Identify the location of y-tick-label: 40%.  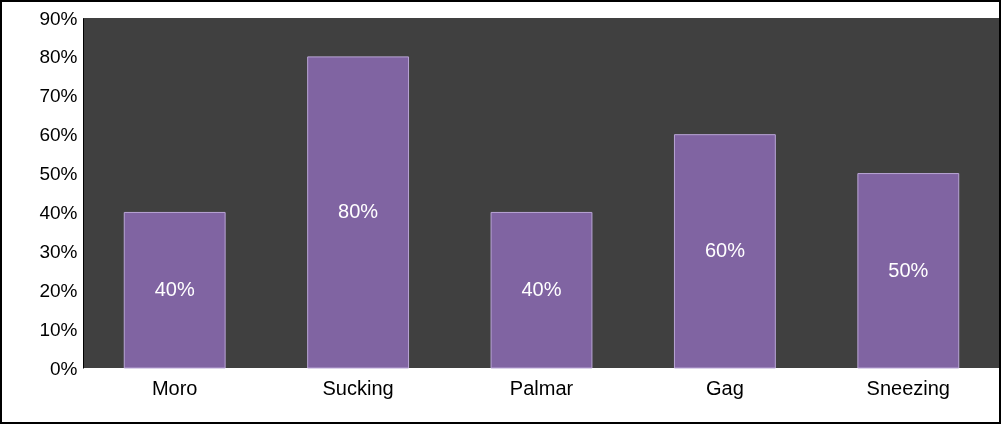
(58, 212).